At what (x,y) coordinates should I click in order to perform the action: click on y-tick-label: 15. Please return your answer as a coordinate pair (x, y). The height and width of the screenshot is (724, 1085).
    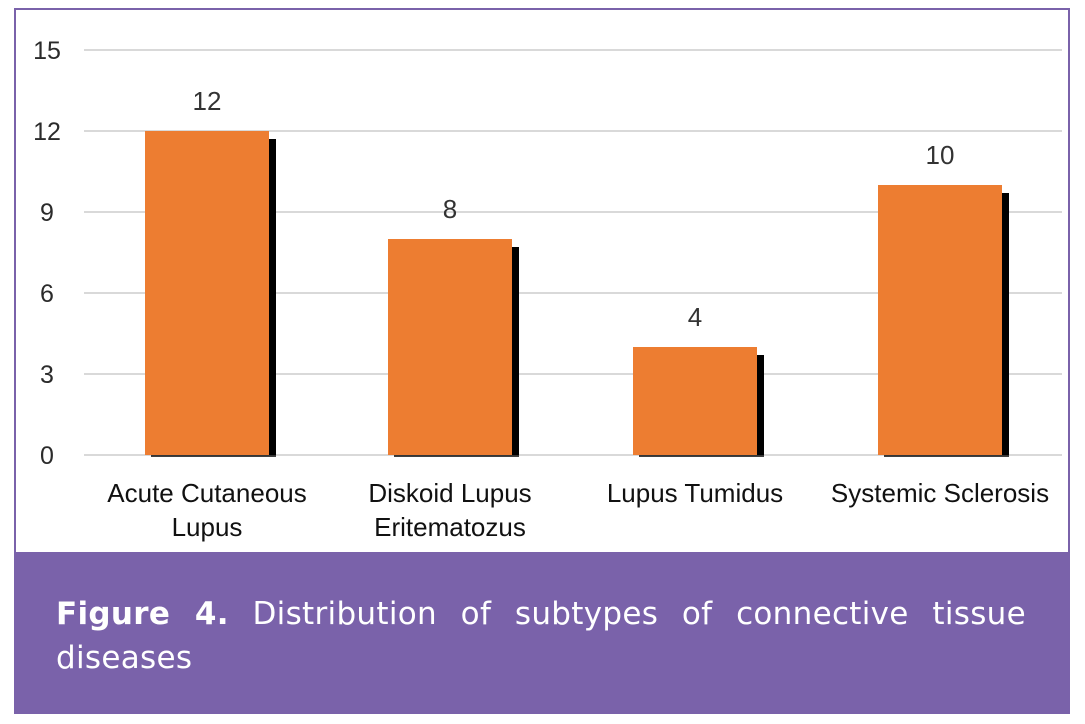
    Looking at the image, I should click on (47, 51).